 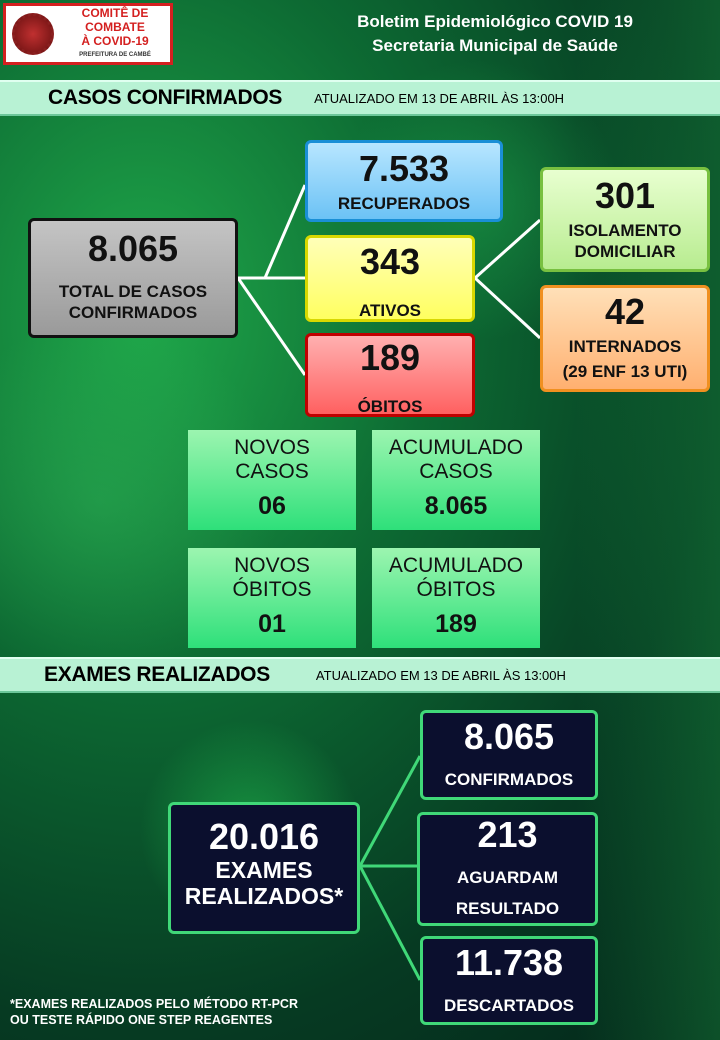 I want to click on recuperados-card: 7.533 RECUPERADOS, so click(x=404, y=181).